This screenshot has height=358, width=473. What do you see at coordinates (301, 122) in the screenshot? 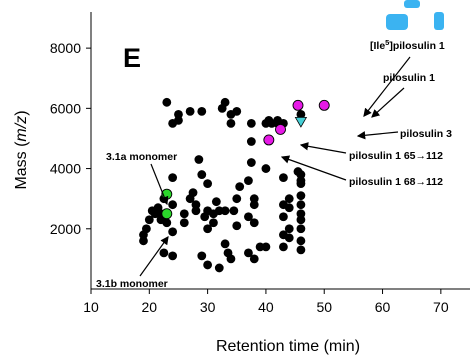
I see `data-point-triangle` at bounding box center [301, 122].